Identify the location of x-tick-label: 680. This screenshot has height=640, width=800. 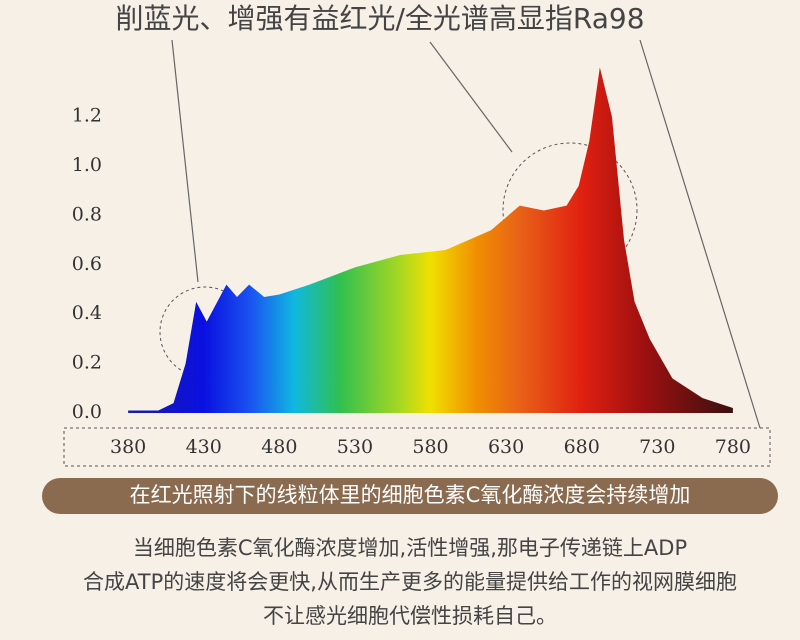
(582, 447).